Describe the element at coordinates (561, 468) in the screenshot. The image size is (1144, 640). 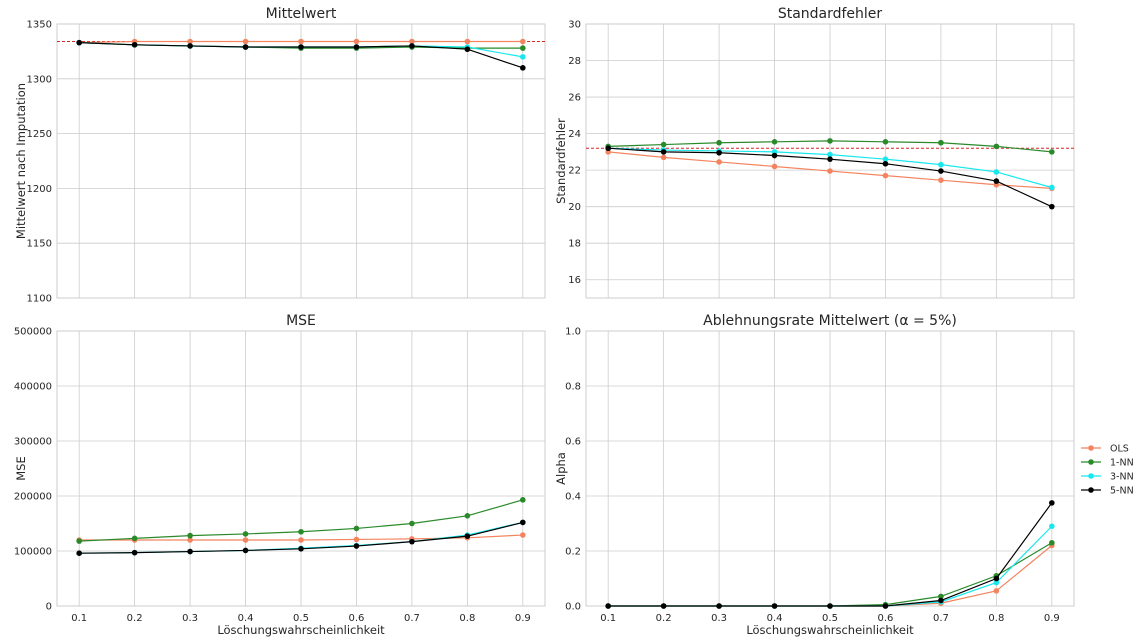
I see `y-axis-label: Alpha` at that location.